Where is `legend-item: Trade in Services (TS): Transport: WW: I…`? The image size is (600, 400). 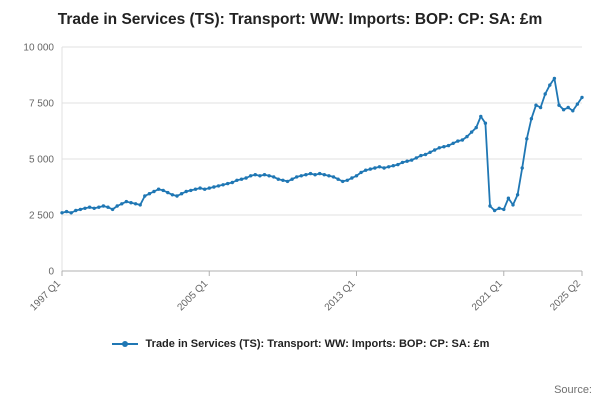 legend-item: Trade in Services (TS): Transport: WW: I… is located at coordinates (300, 344).